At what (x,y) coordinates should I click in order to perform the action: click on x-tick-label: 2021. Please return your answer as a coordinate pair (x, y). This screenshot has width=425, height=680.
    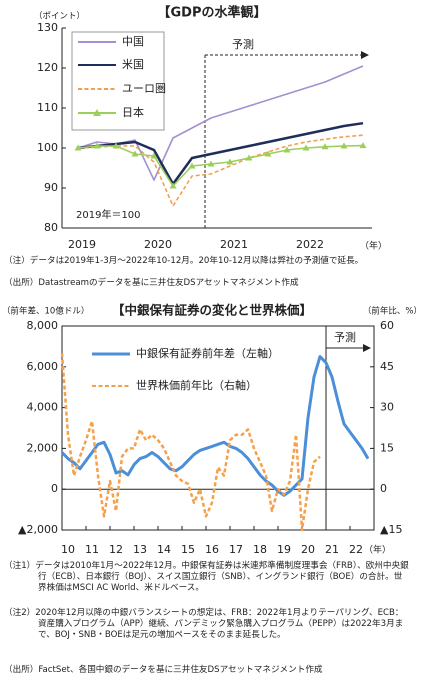
    Looking at the image, I should click on (234, 244).